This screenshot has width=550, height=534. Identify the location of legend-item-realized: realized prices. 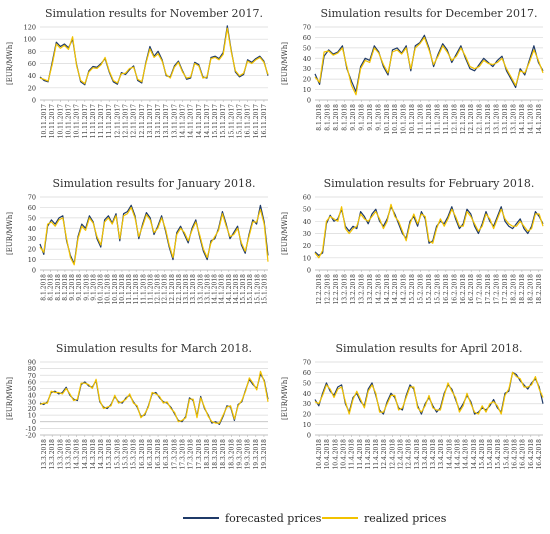
(384, 518).